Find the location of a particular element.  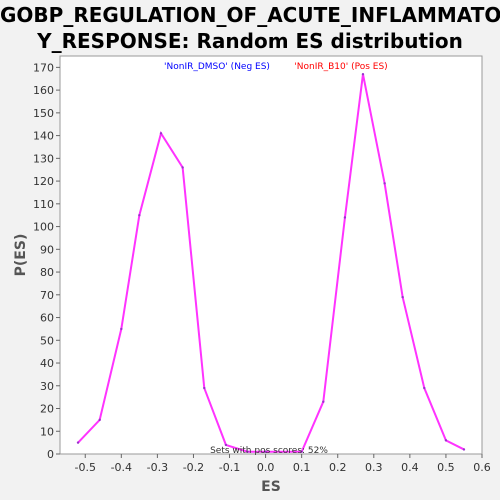

chart-title-line-2: Y_RESPONSE: Random ES distribution is located at coordinates (250, 41).